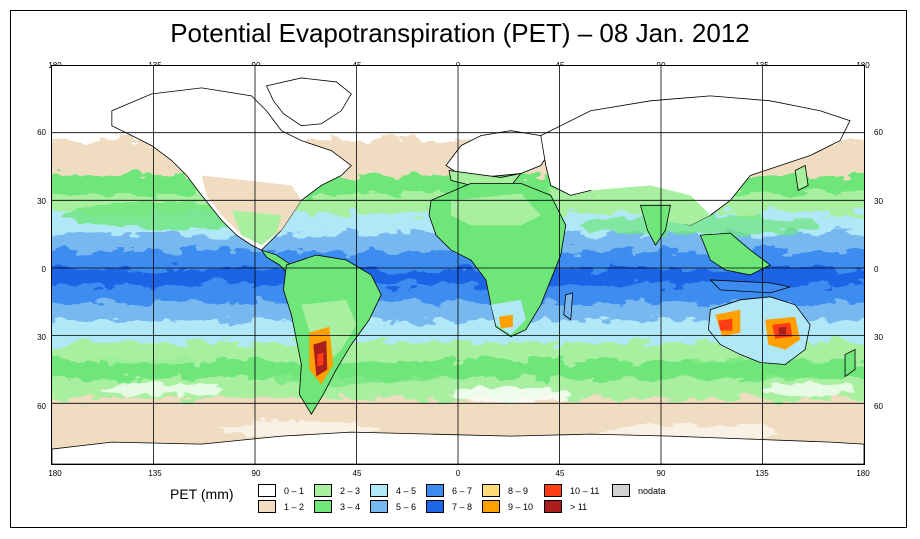  I want to click on legend-item: nodata, so click(639, 490).